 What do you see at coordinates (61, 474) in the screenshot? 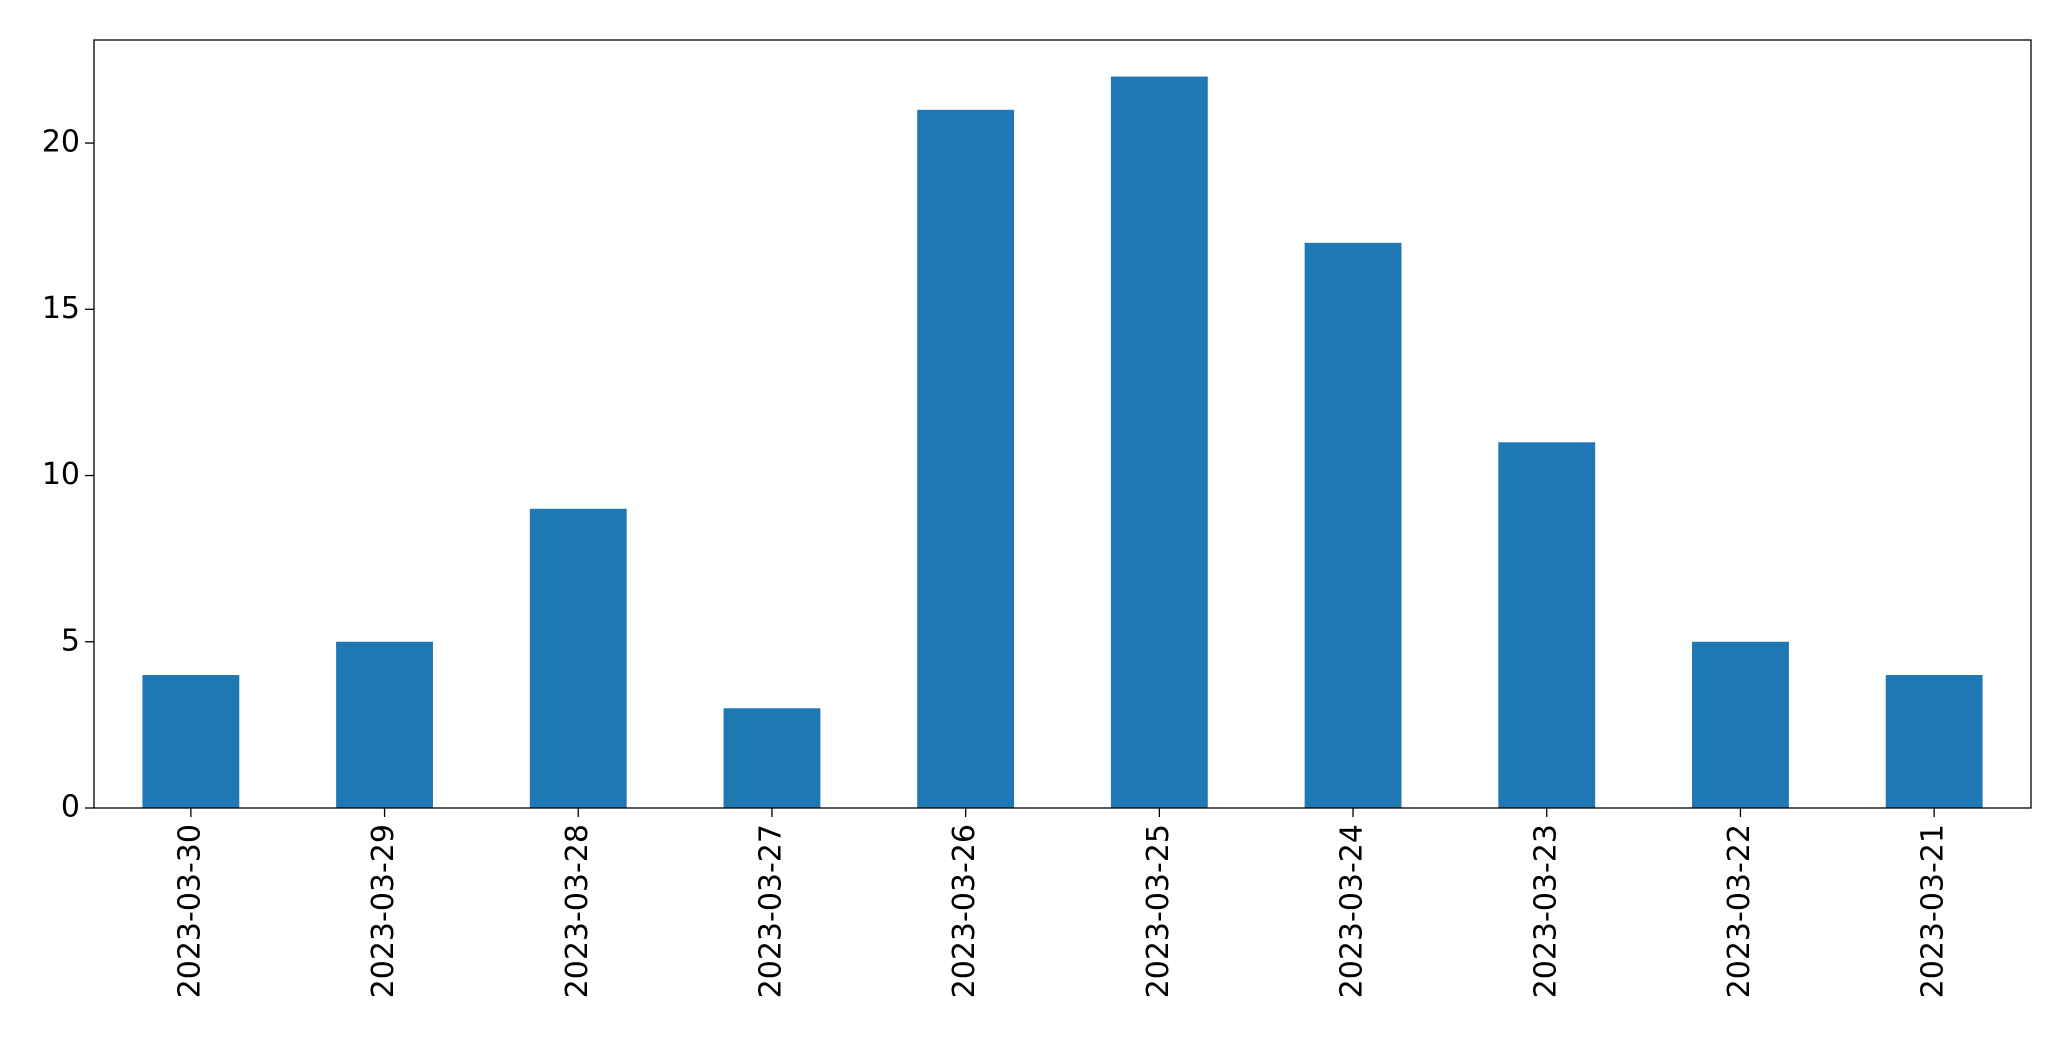
I see `y-tick-label: 10` at bounding box center [61, 474].